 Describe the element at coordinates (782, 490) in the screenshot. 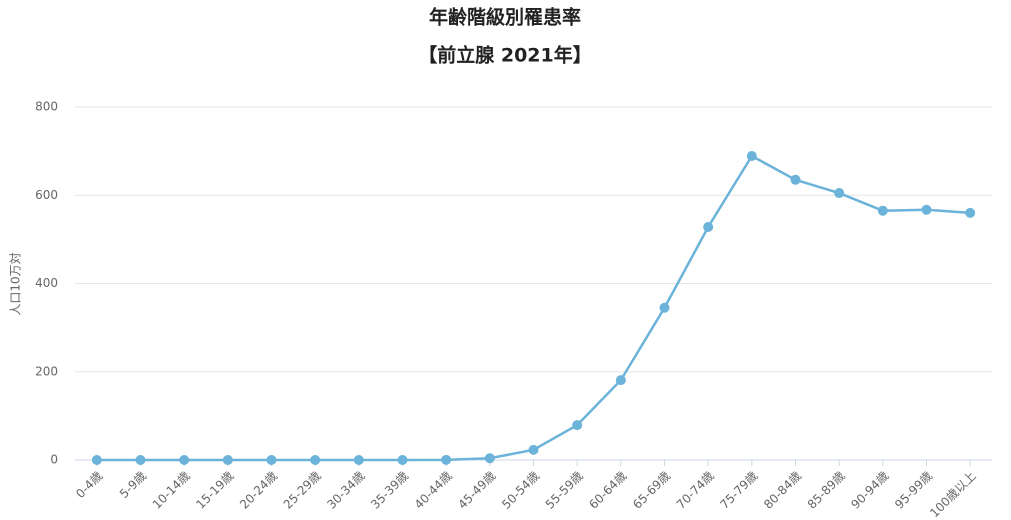

I see `x-tick-label: 80-84歳` at that location.